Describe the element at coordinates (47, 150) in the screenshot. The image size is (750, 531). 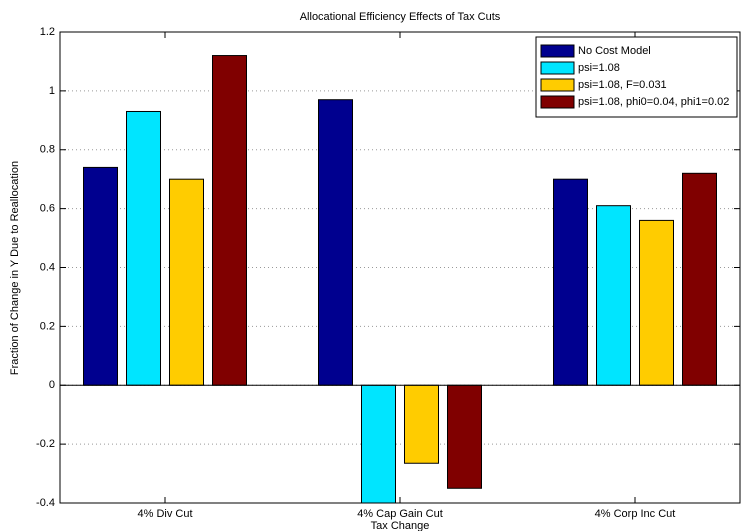
I see `y-tick-label: 0.8` at that location.